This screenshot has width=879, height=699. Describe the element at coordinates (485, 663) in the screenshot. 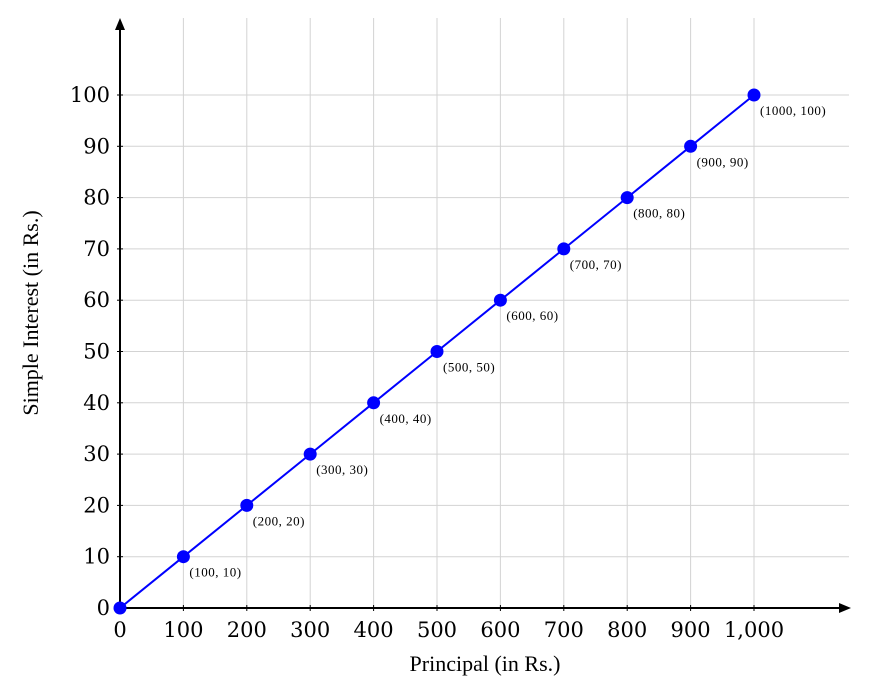

I see `x-axis-title: Principal (in Rs.)` at that location.